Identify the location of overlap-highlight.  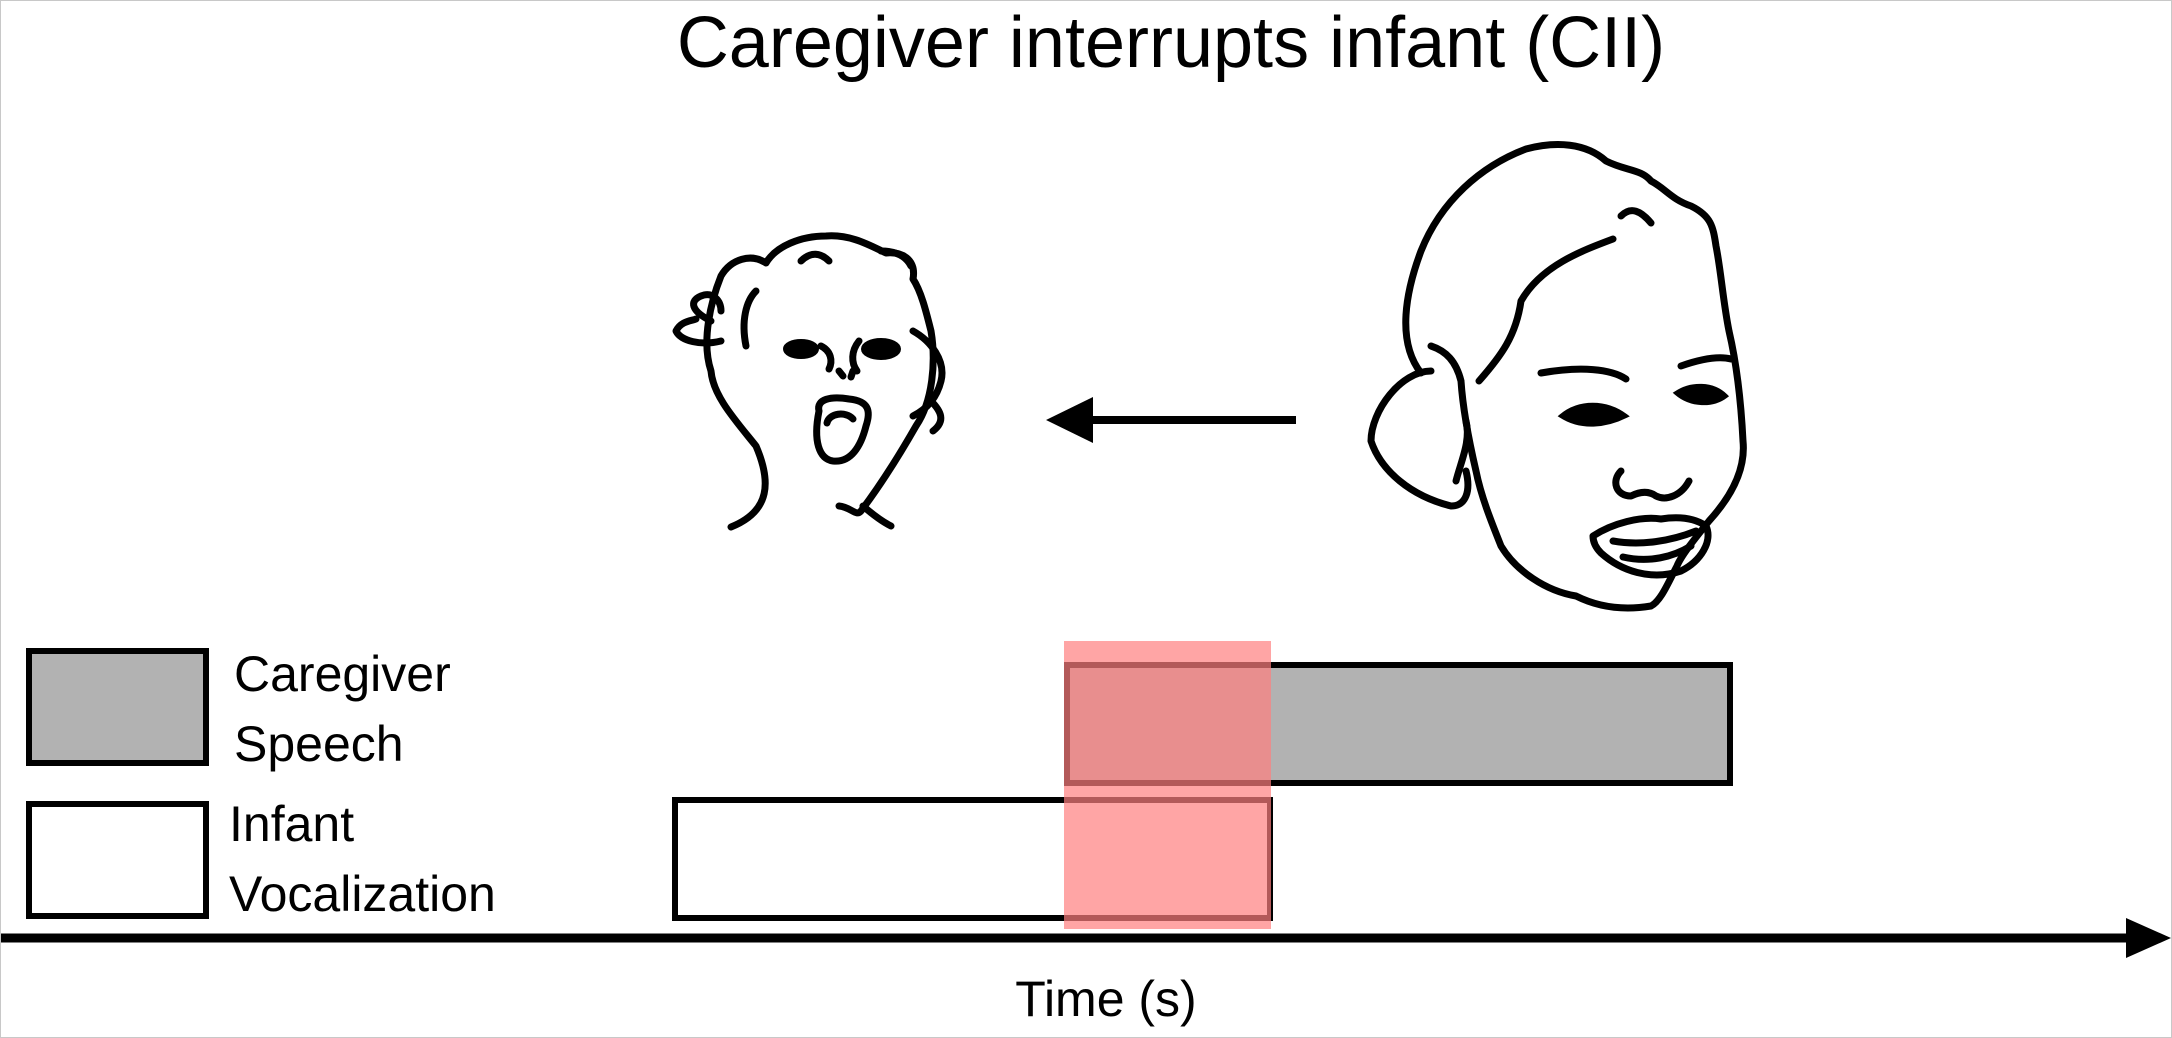
(1167, 785).